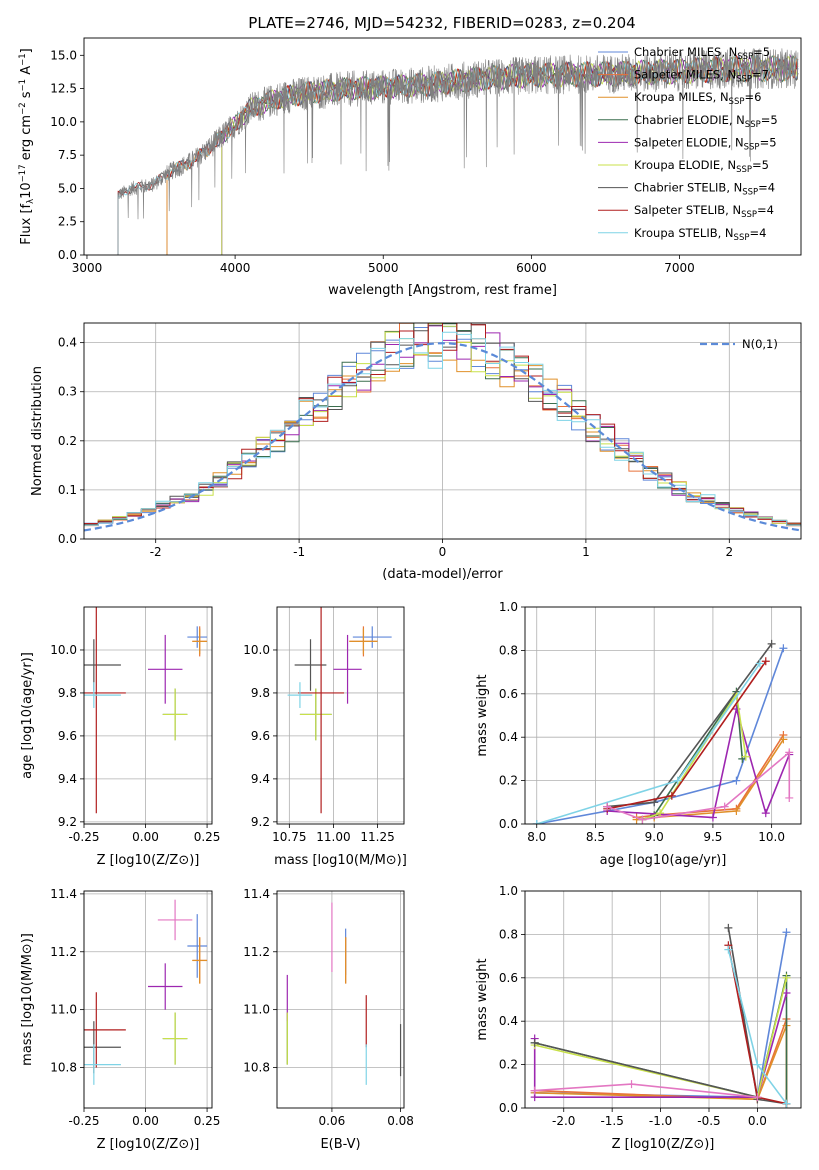 The width and height of the screenshot is (819, 1170). I want to click on legend-label: Kroupa ELODIE, NSSP=5, so click(701, 166).